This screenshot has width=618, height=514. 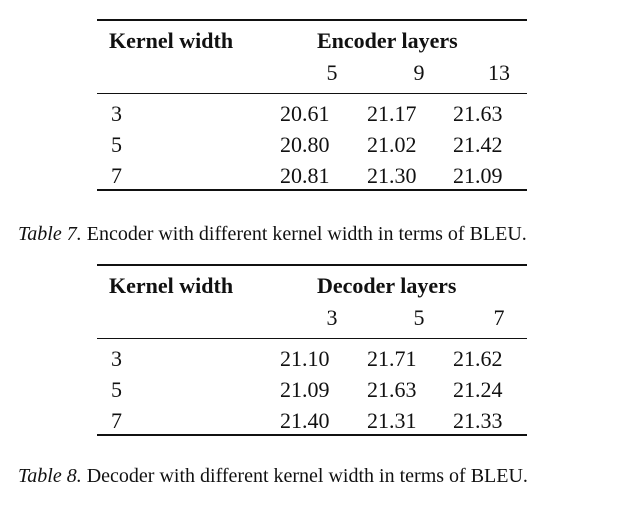 What do you see at coordinates (392, 175) in the screenshot?
I see `table-cell: 21.30` at bounding box center [392, 175].